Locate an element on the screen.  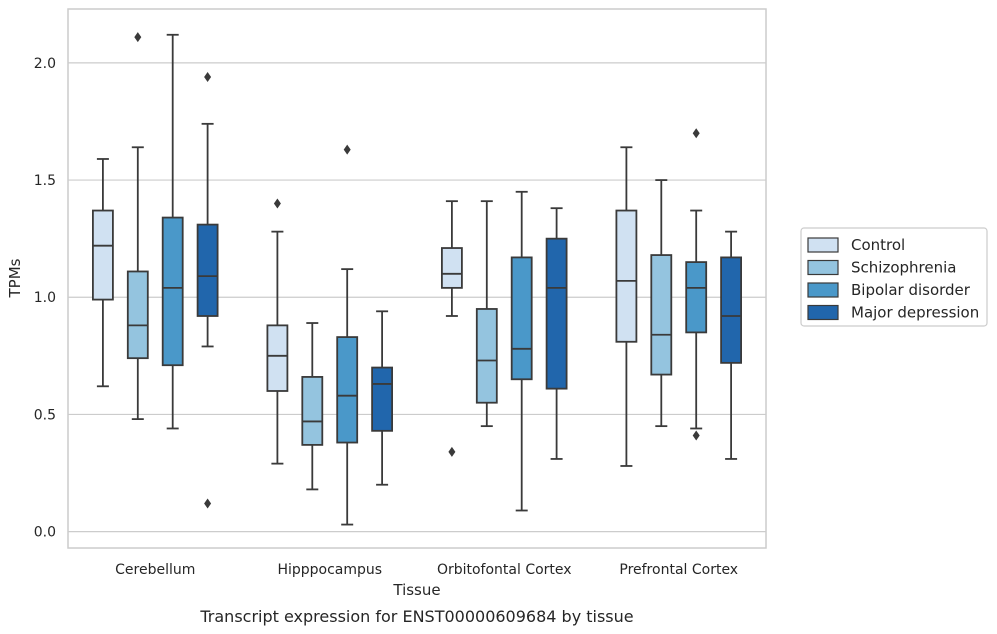
legend-label: Control is located at coordinates (878, 245).